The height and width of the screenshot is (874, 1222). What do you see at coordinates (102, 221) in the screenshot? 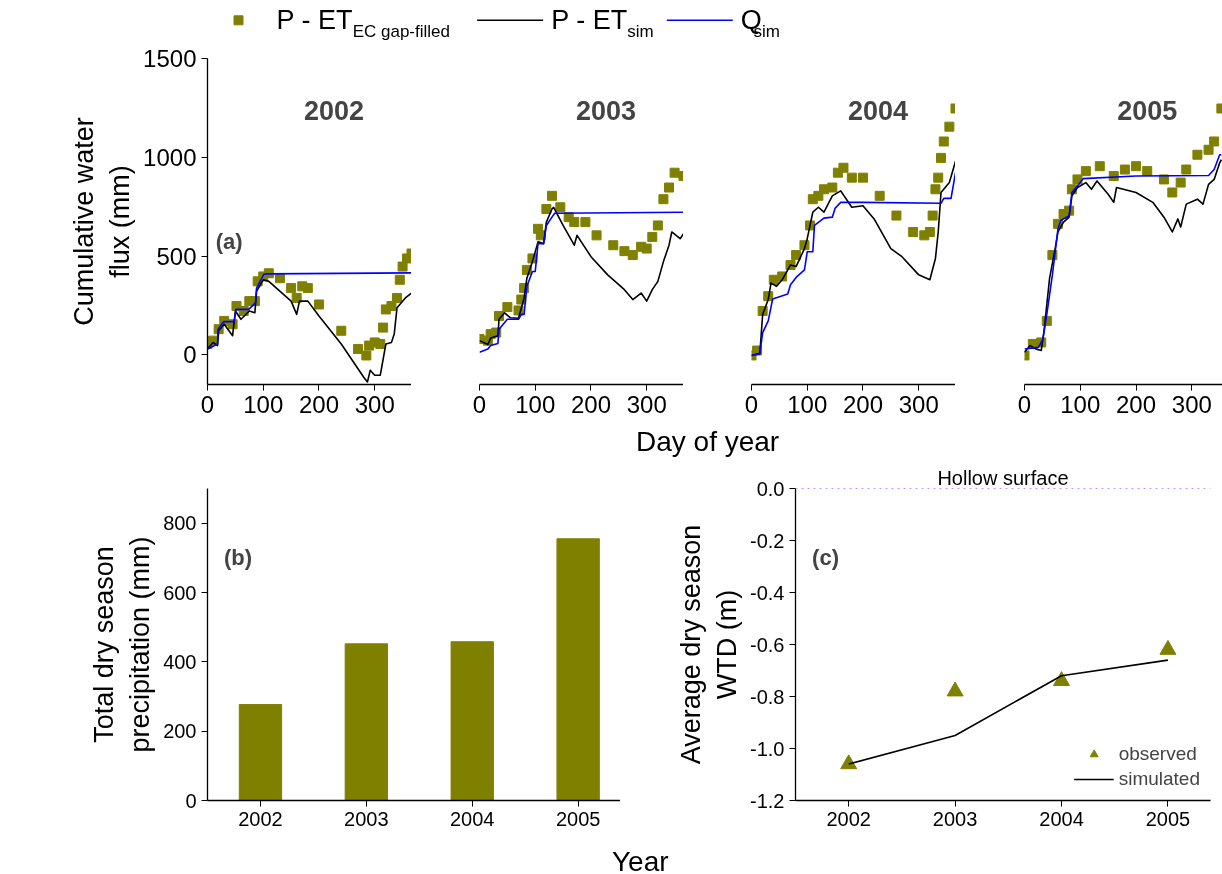
I see `y-axis-title: Cumulative water flux (mm)` at bounding box center [102, 221].